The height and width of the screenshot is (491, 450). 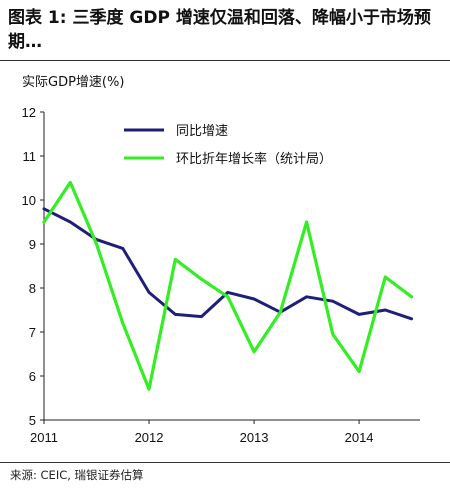 What do you see at coordinates (44, 437) in the screenshot?
I see `x-tick-label: 2011` at bounding box center [44, 437].